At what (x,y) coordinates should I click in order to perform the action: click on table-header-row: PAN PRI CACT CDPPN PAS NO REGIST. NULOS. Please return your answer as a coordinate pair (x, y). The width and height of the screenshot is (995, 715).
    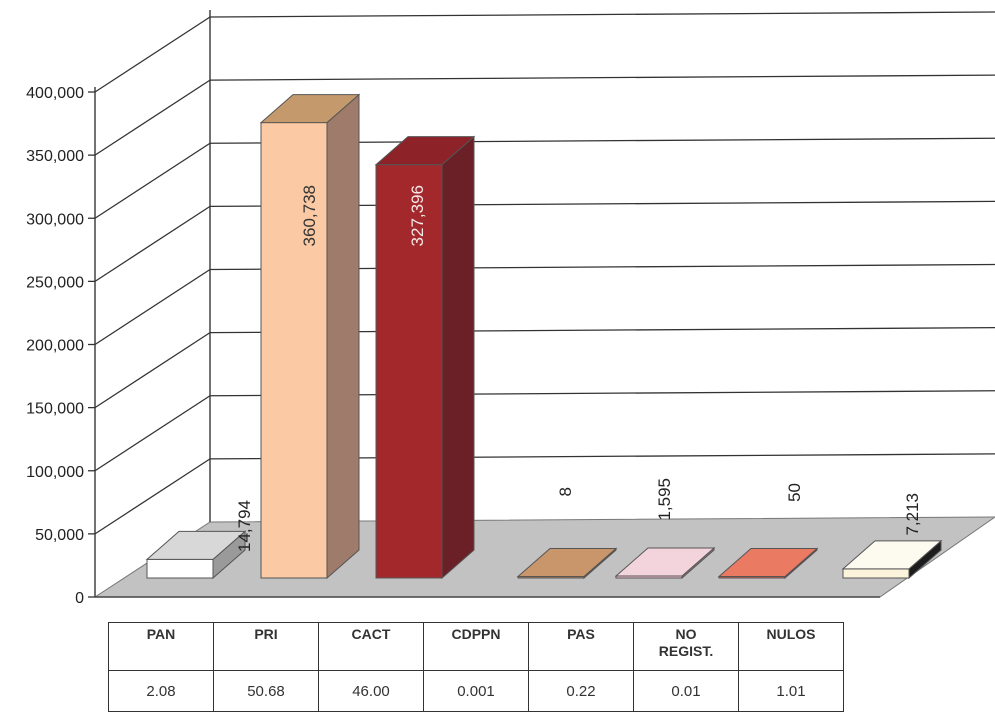
    Looking at the image, I should click on (476, 646).